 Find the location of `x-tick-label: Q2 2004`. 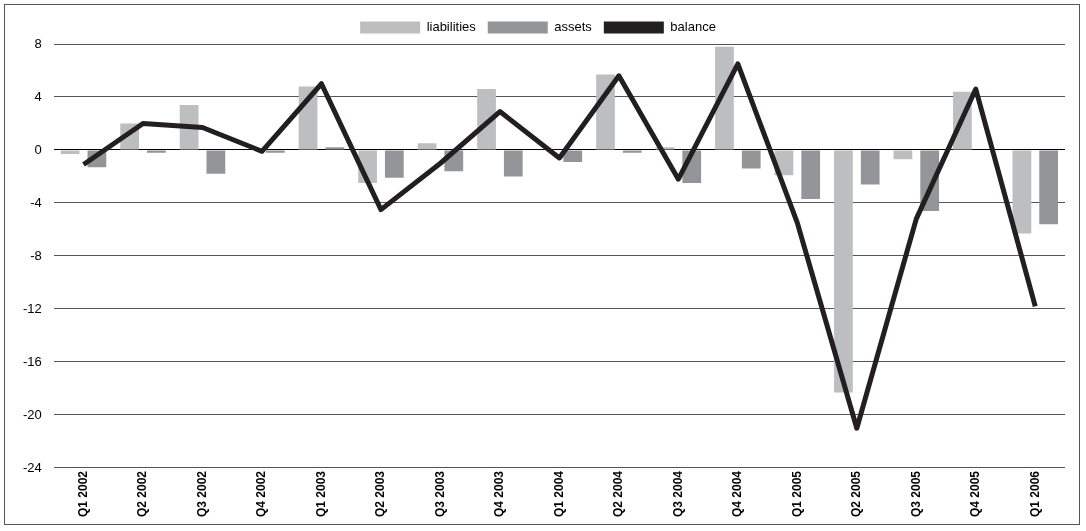

x-tick-label: Q2 2004 is located at coordinates (618, 494).